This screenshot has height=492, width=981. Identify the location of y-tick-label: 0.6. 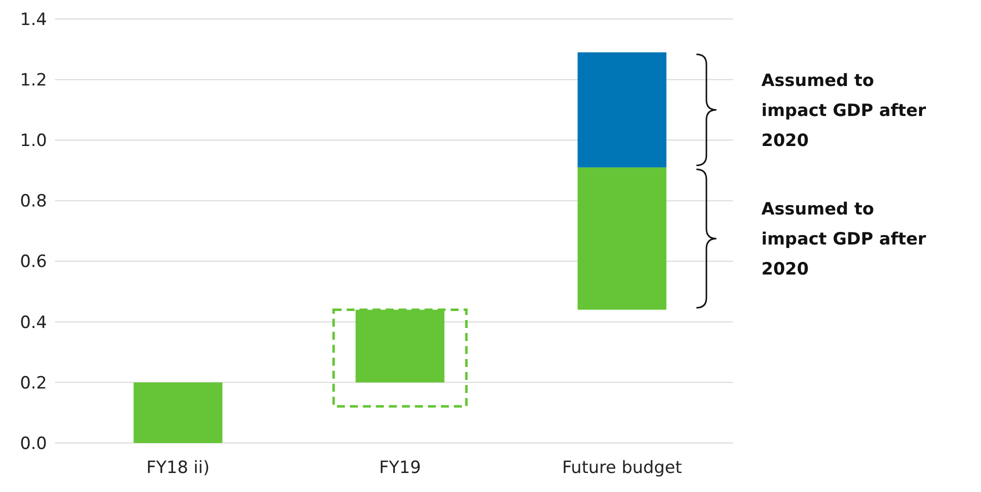
(33, 262).